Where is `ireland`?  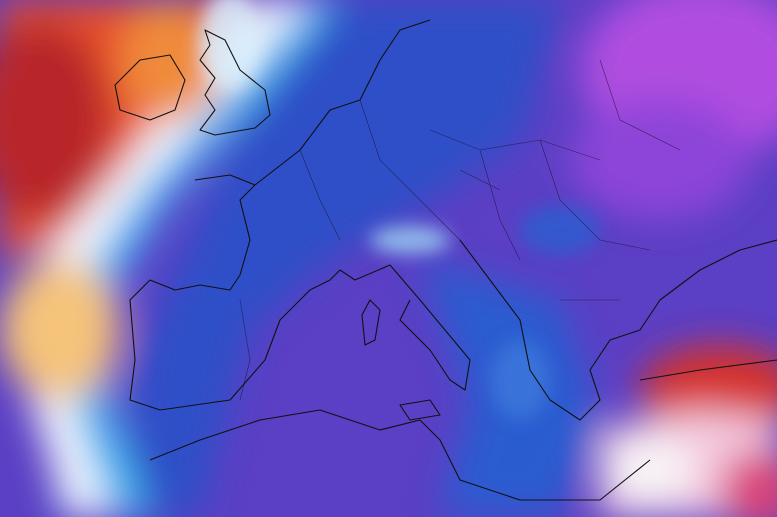
ireland is located at coordinates (150, 87).